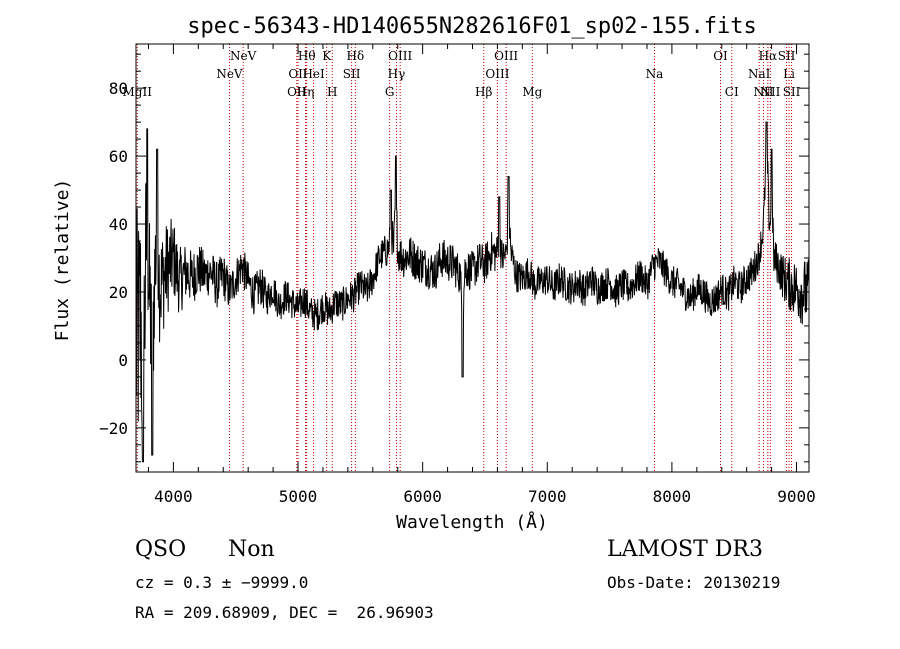  I want to click on line-label: NaI, so click(759, 74).